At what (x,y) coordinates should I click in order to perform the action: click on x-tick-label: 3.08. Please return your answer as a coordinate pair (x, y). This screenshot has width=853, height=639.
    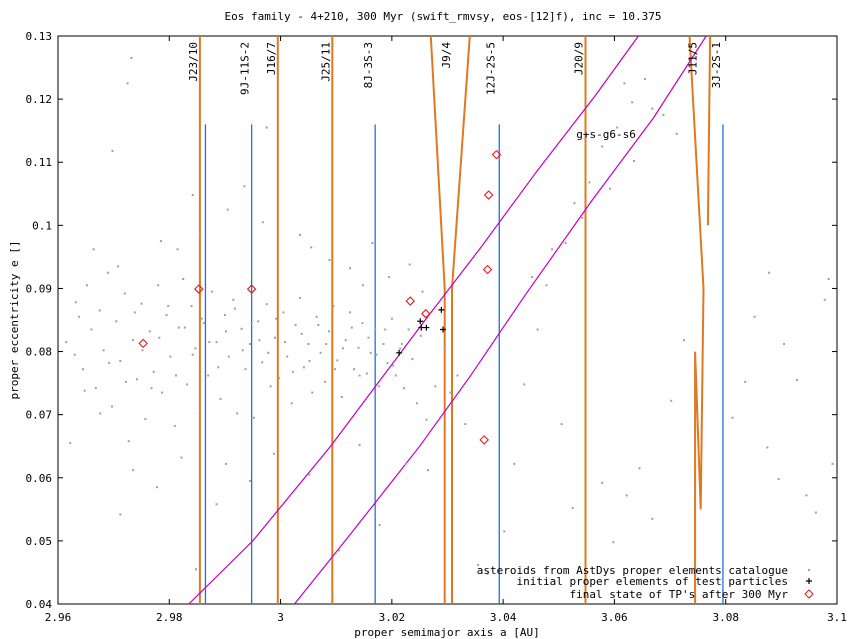
    Looking at the image, I should click on (725, 617).